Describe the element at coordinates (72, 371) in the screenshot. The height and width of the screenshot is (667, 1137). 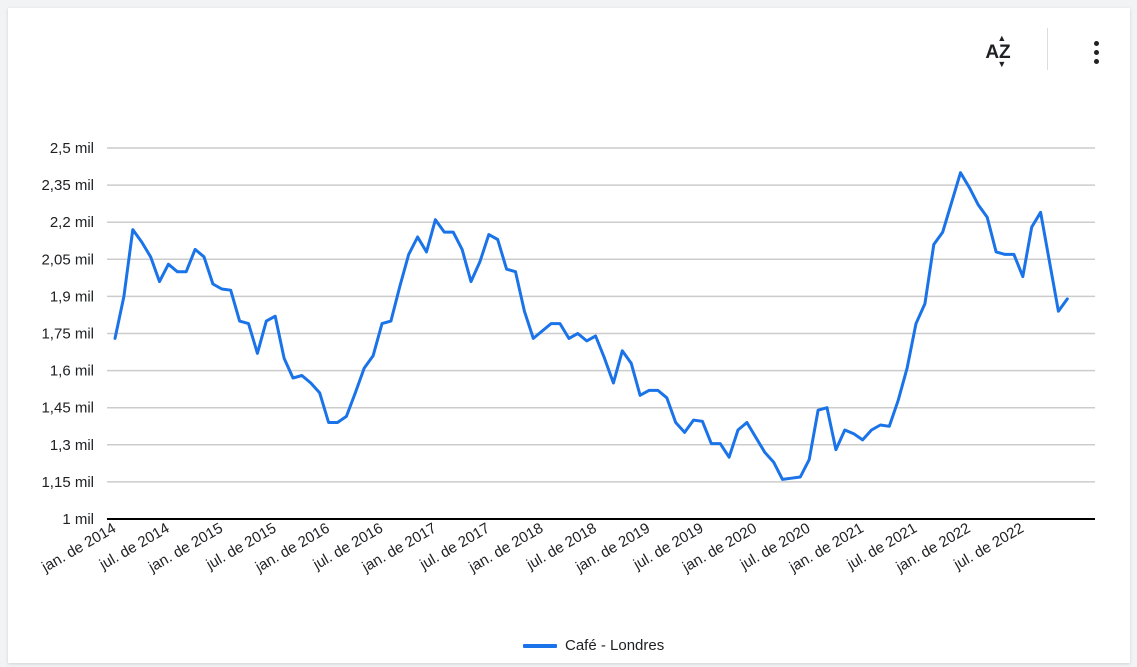
I see `y-tick-label: 1,6 mil` at that location.